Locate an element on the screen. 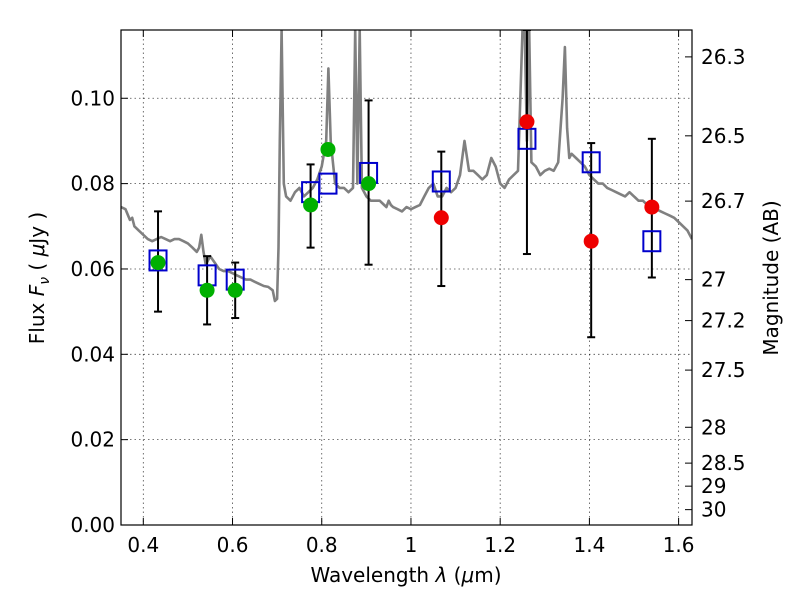 The height and width of the screenshot is (600, 800). x-tick-label: 1.6 is located at coordinates (679, 545).